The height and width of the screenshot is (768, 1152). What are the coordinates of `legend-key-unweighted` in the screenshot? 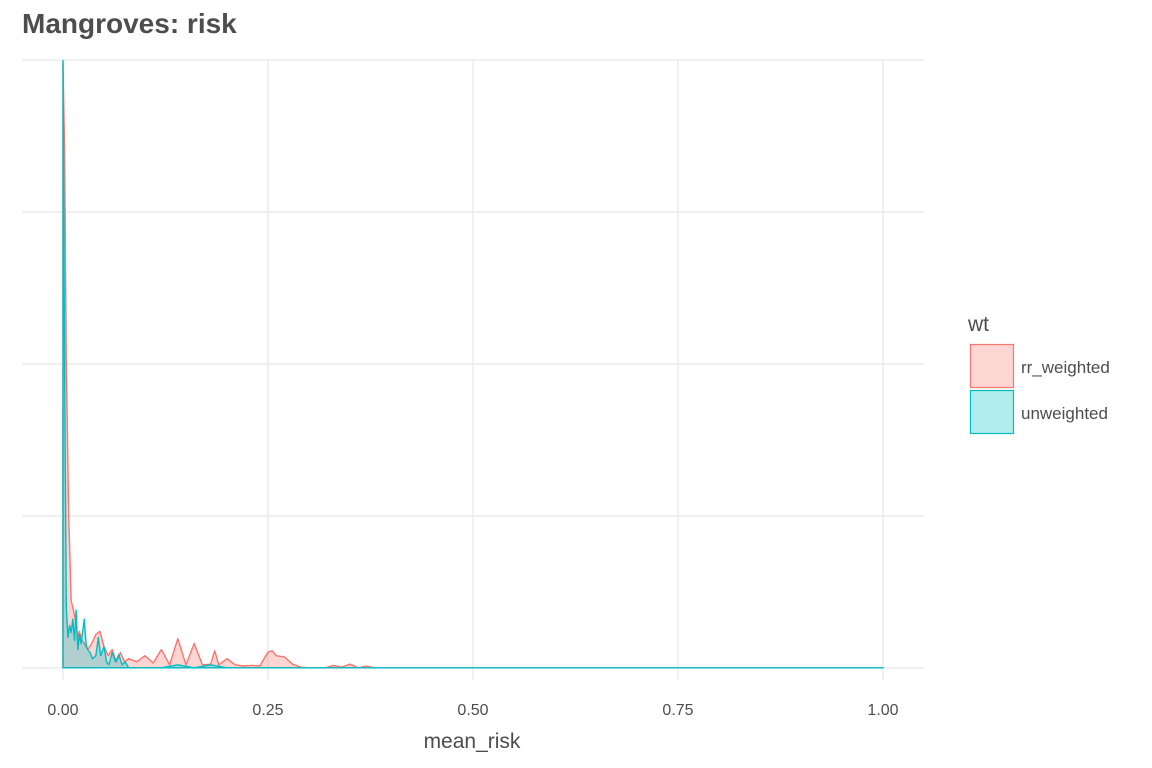 It's located at (992, 412).